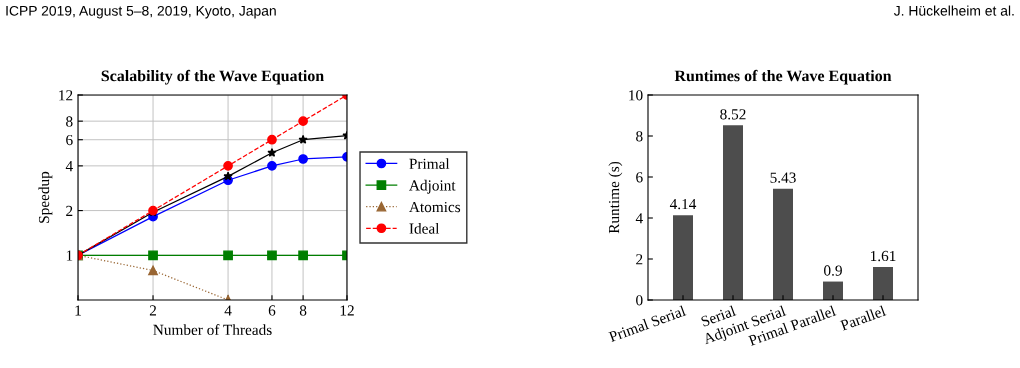  Describe the element at coordinates (432, 186) in the screenshot. I see `legend-label: Adjoint` at that location.